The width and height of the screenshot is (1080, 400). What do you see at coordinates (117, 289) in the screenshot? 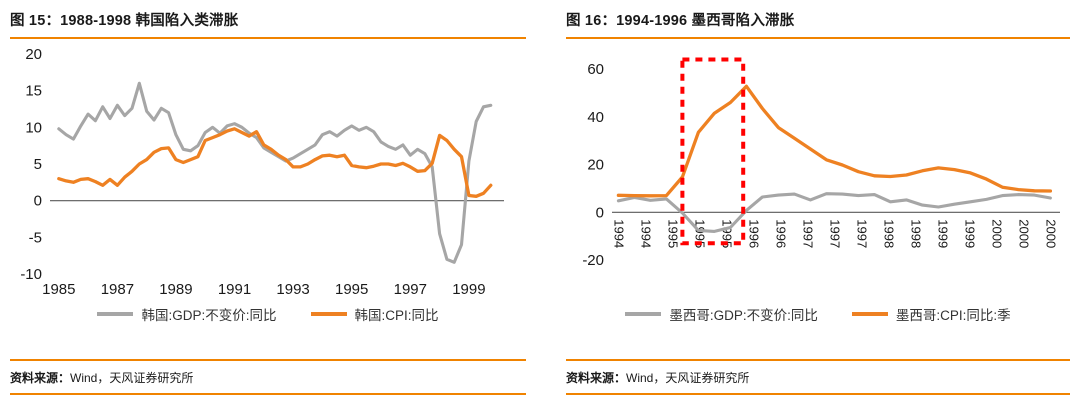
I see `svg-text: 1987` at bounding box center [117, 289].